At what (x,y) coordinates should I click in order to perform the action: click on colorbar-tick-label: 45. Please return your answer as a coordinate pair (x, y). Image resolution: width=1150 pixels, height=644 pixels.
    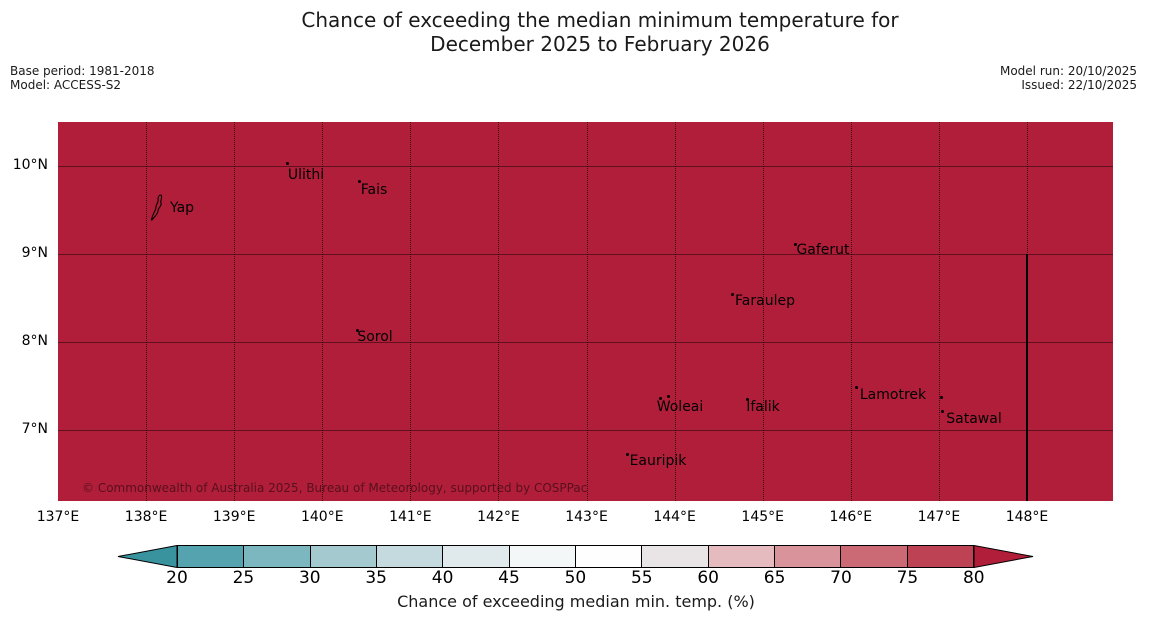
    Looking at the image, I should click on (509, 578).